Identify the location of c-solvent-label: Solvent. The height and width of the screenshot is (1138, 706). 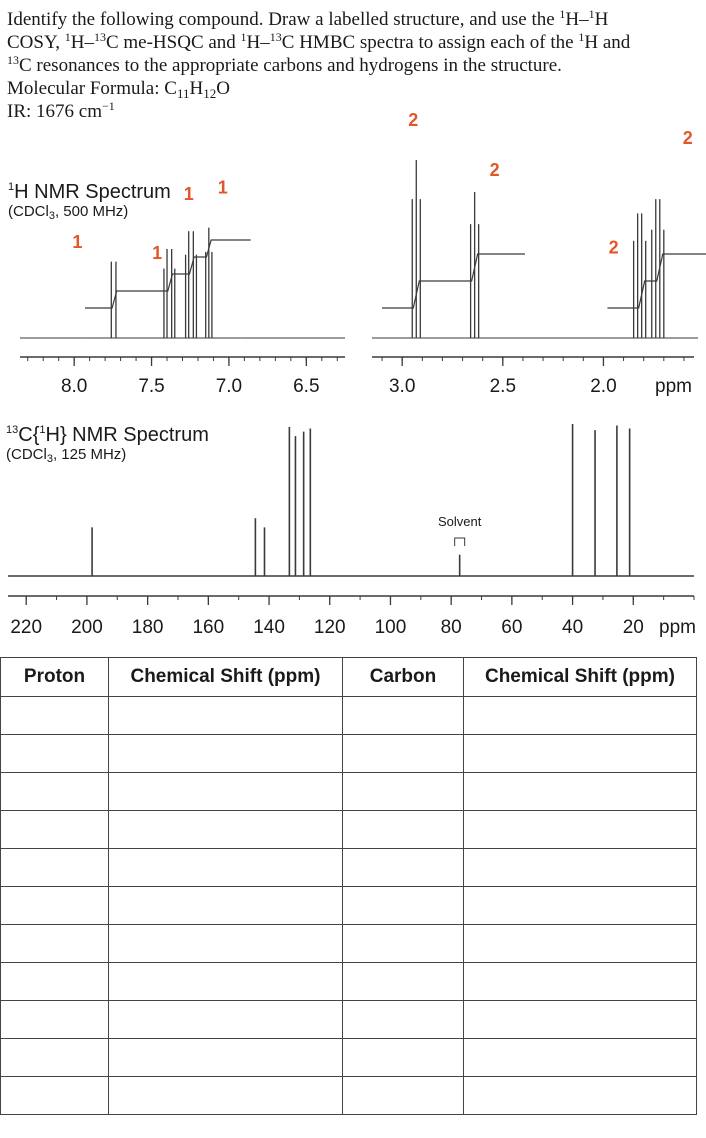
(460, 521).